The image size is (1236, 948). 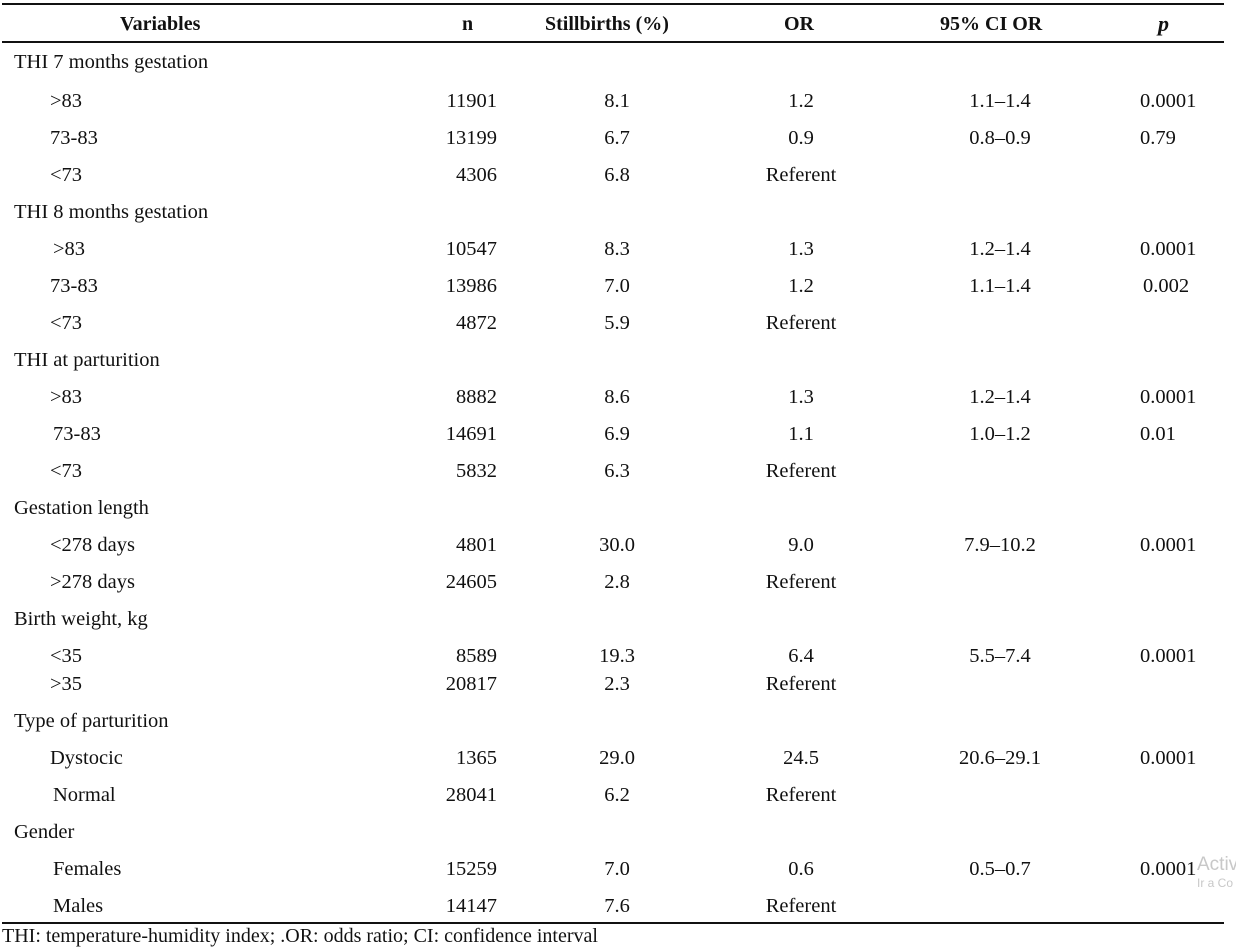 I want to click on table-row: 73-83 13199 6.7 0.9 0.8–0.9 0.79, so click(x=618, y=138).